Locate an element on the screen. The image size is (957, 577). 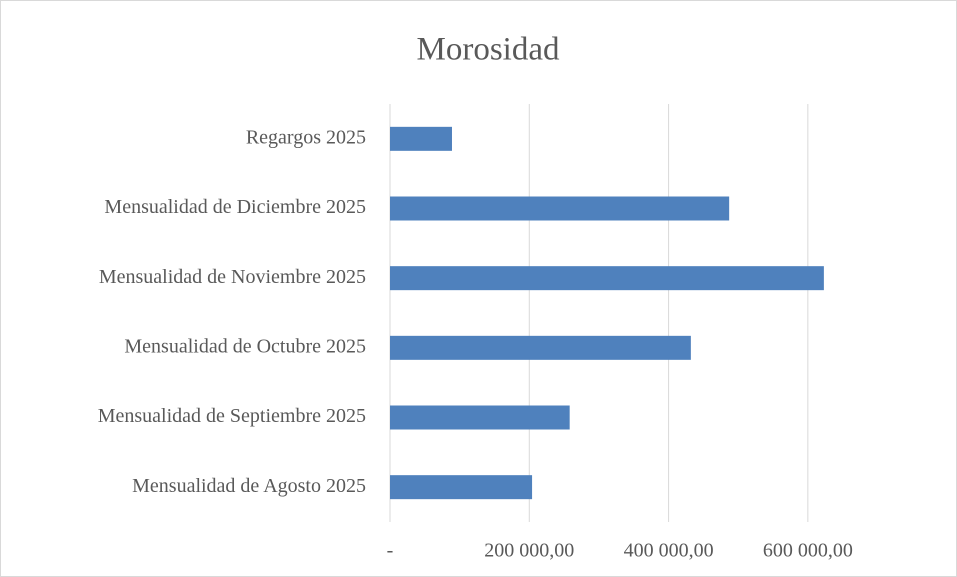
y-tick-label: Mensualidad de Diciembre 2025 is located at coordinates (235, 207).